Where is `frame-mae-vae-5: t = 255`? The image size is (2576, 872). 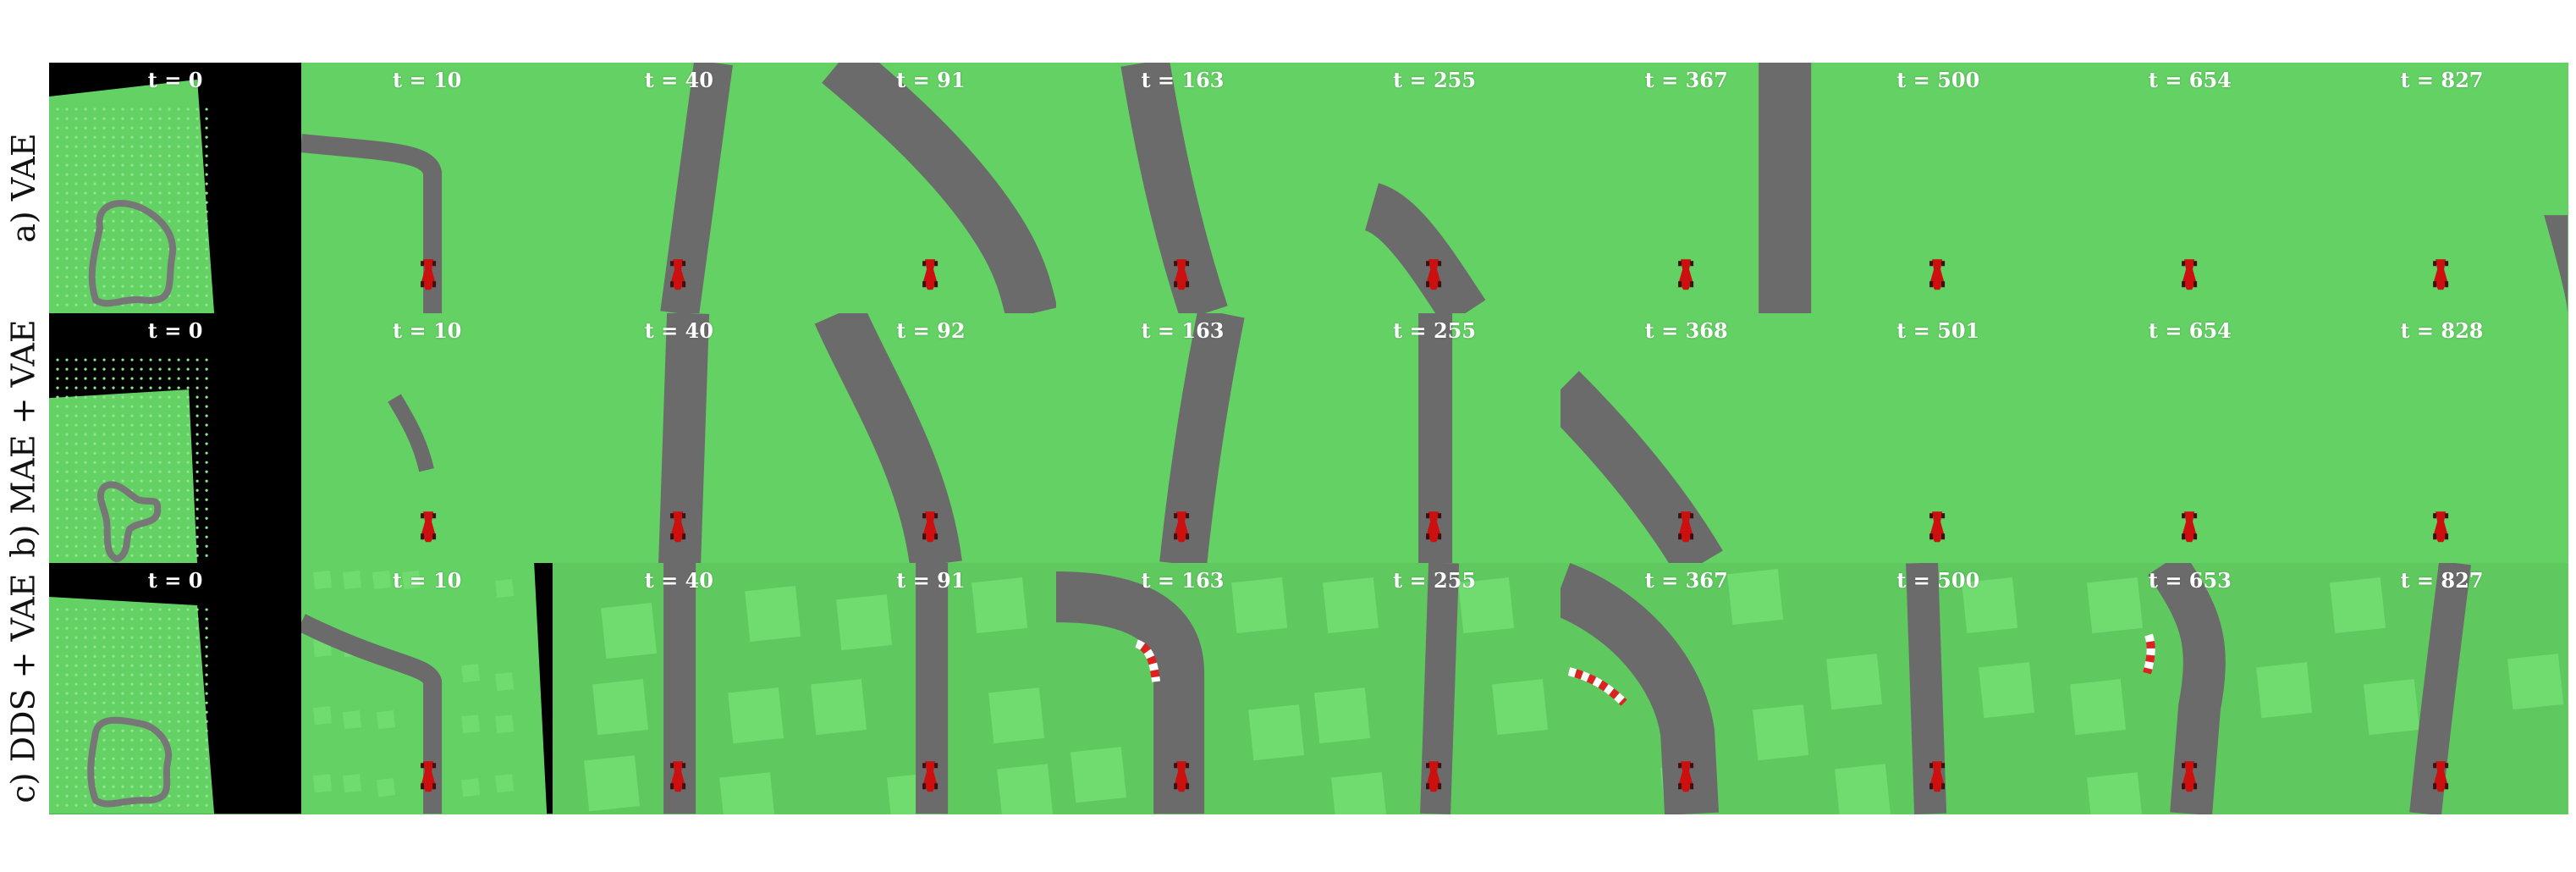 frame-mae-vae-5: t = 255 is located at coordinates (1434, 438).